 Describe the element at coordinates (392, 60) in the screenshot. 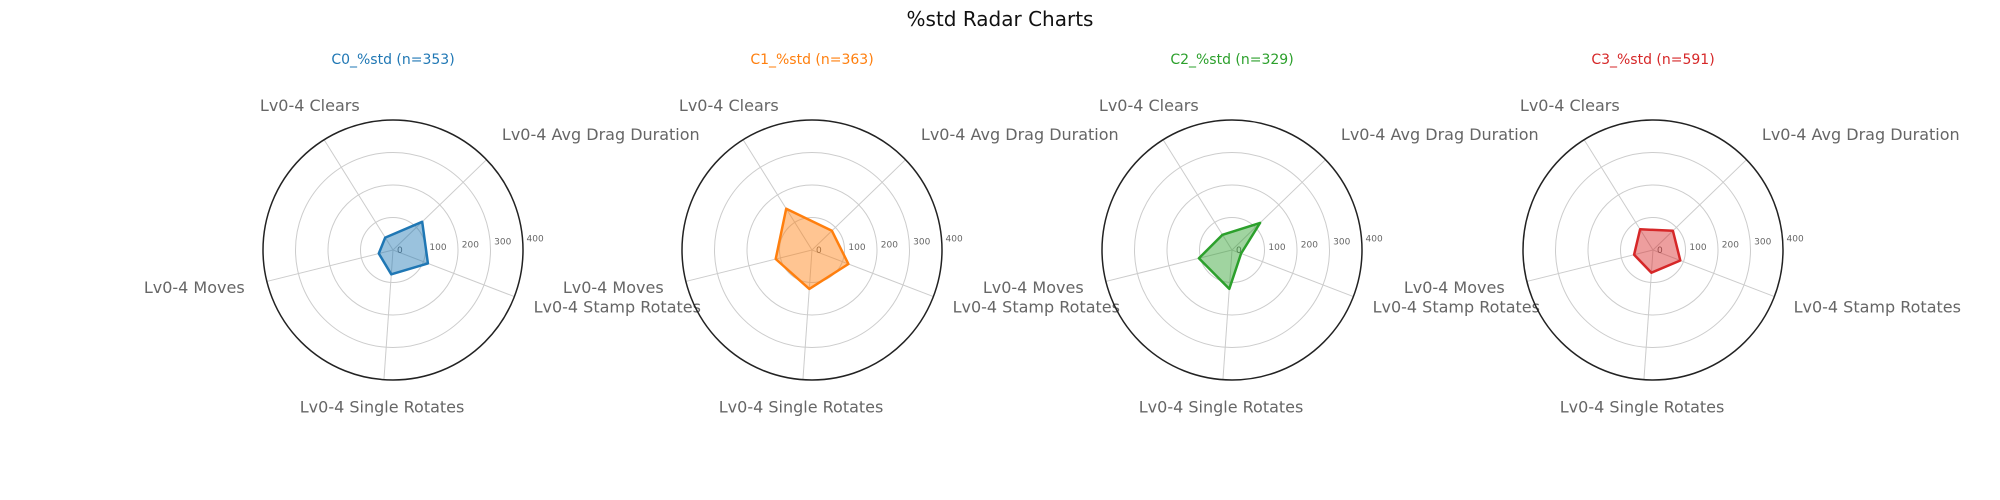

I see `chart-title: C0_%std (n=353)` at that location.